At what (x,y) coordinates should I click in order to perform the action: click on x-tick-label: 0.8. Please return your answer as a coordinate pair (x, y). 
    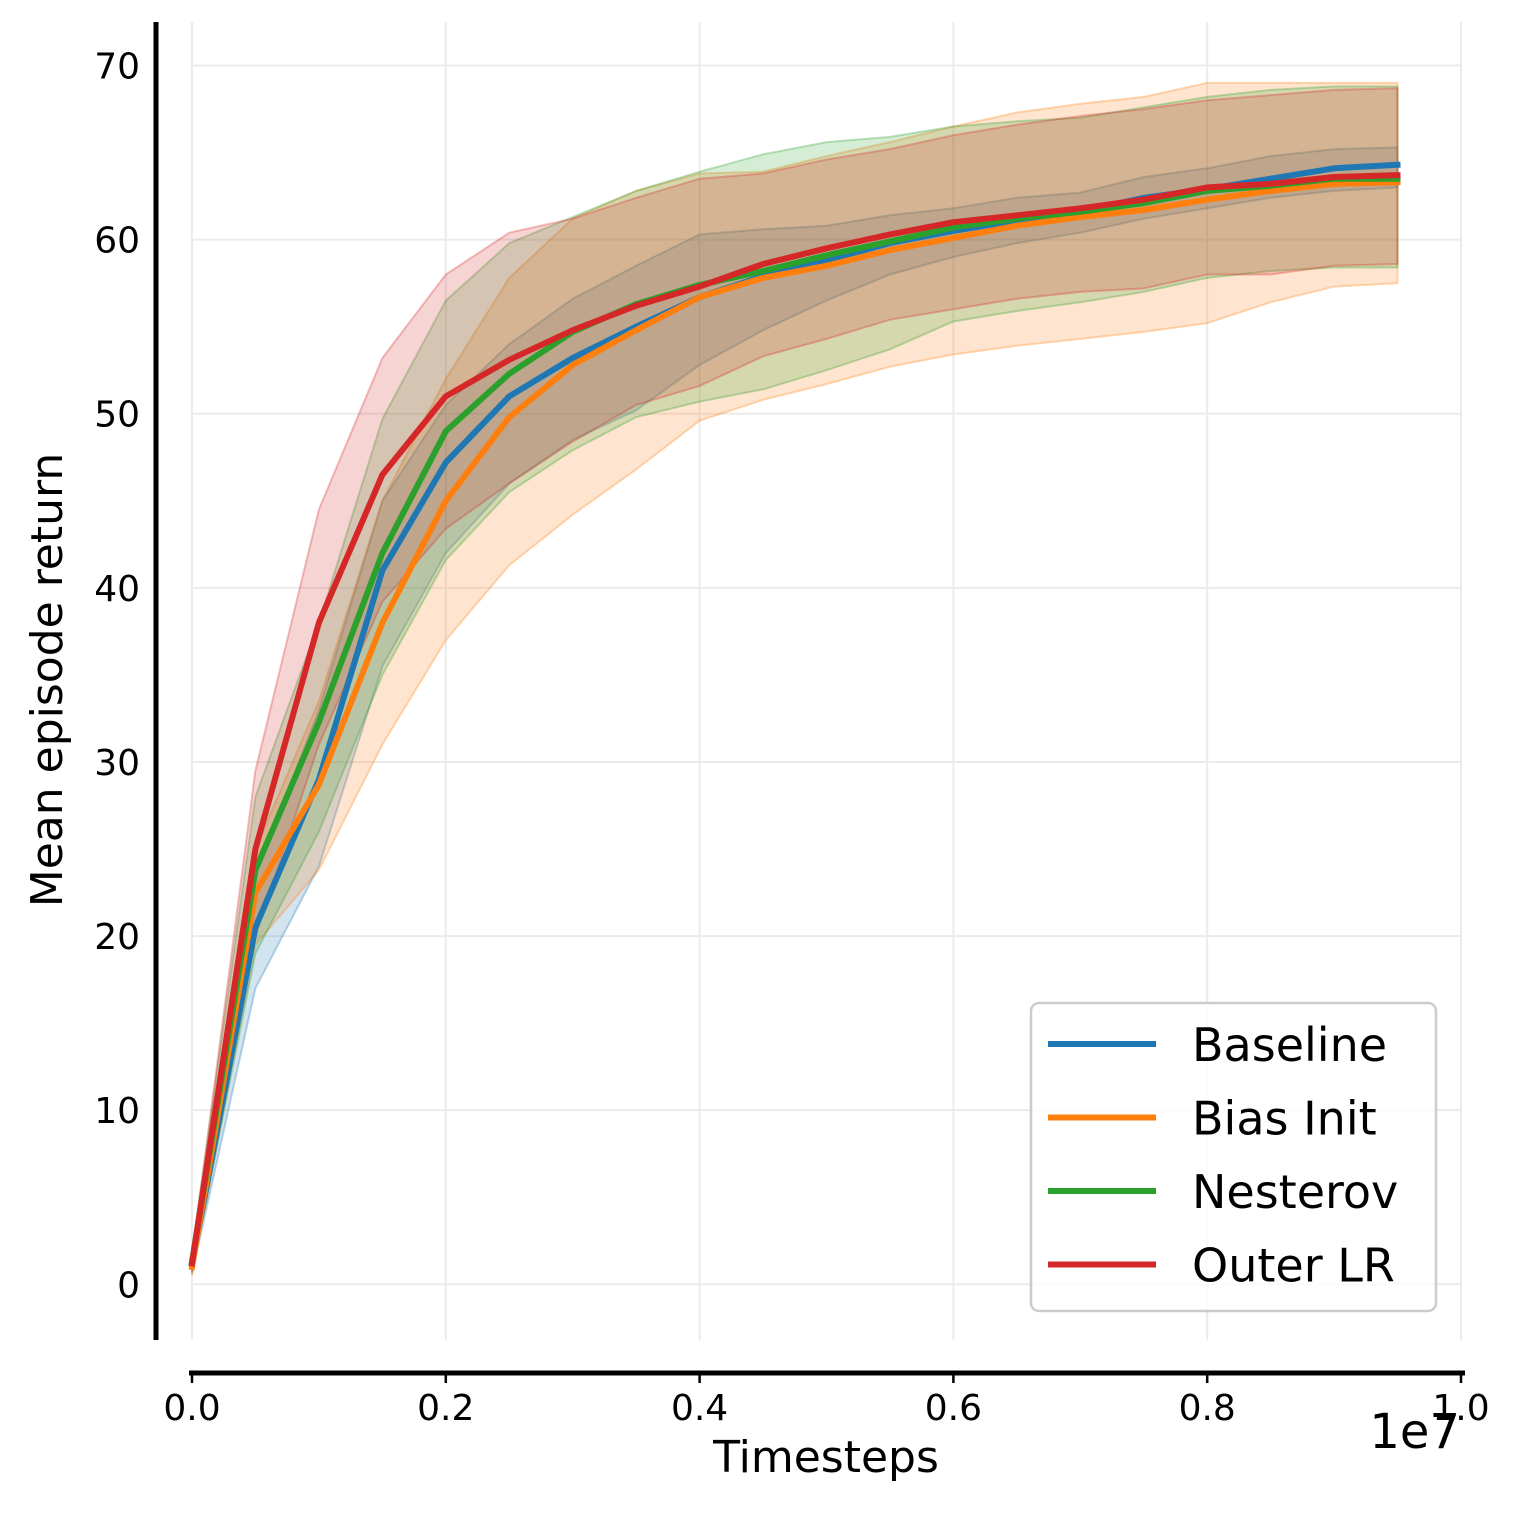
    Looking at the image, I should click on (1207, 1408).